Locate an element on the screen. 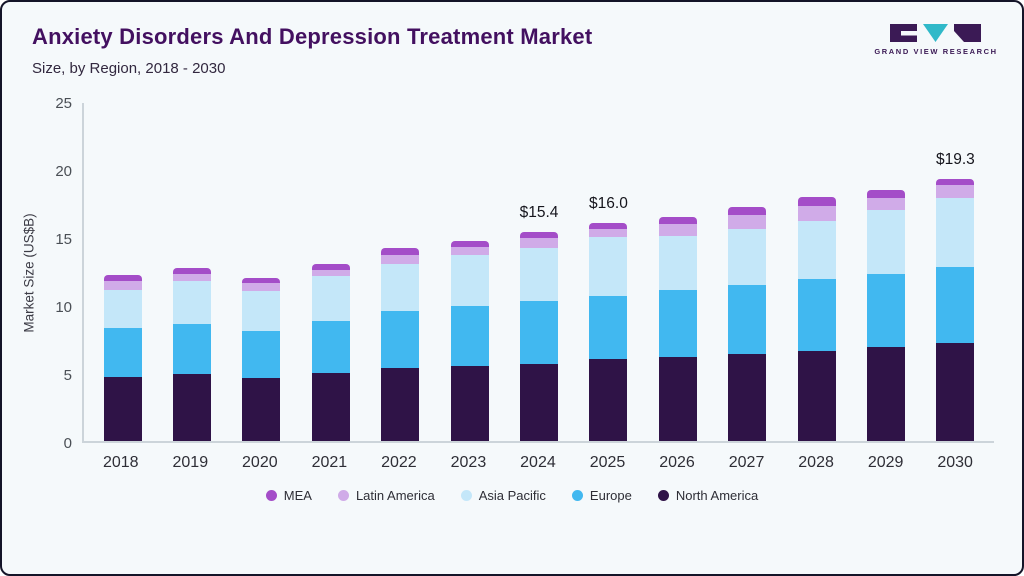 The height and width of the screenshot is (576, 1024). stacked-bar-2020 is located at coordinates (261, 359).